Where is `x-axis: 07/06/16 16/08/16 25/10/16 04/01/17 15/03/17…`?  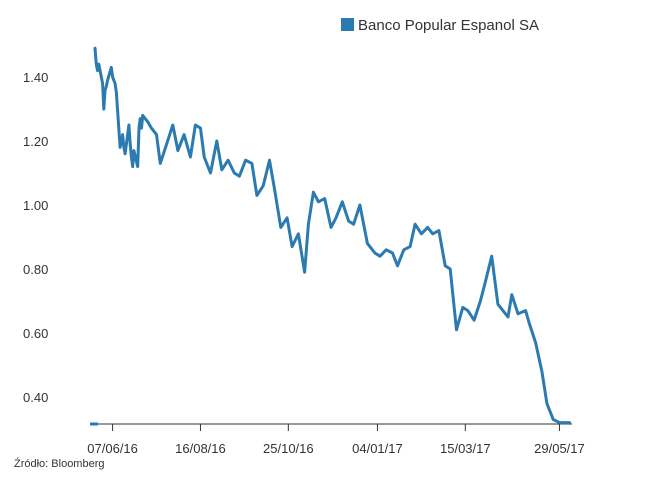 x-axis: 07/06/16 16/08/16 25/10/16 04/01/17 15/03/17… is located at coordinates (336, 440).